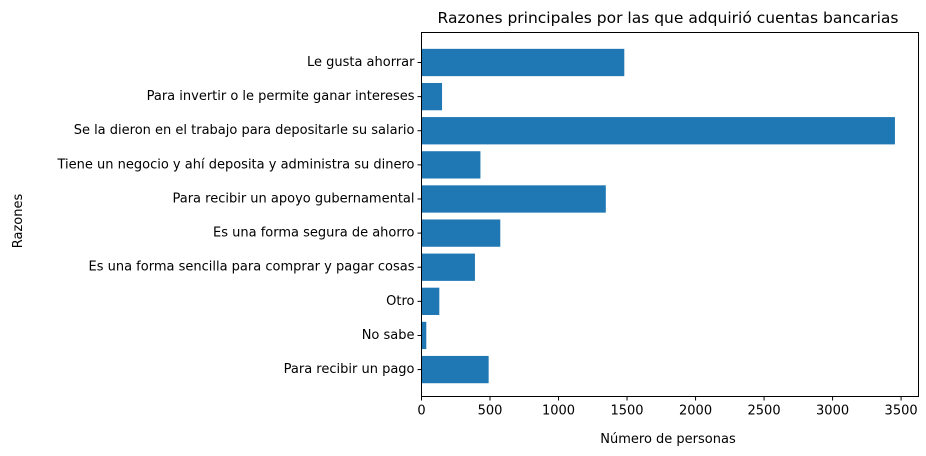  I want to click on y-tick-label: Para recibir un apoyo gubernamental, so click(293, 198).